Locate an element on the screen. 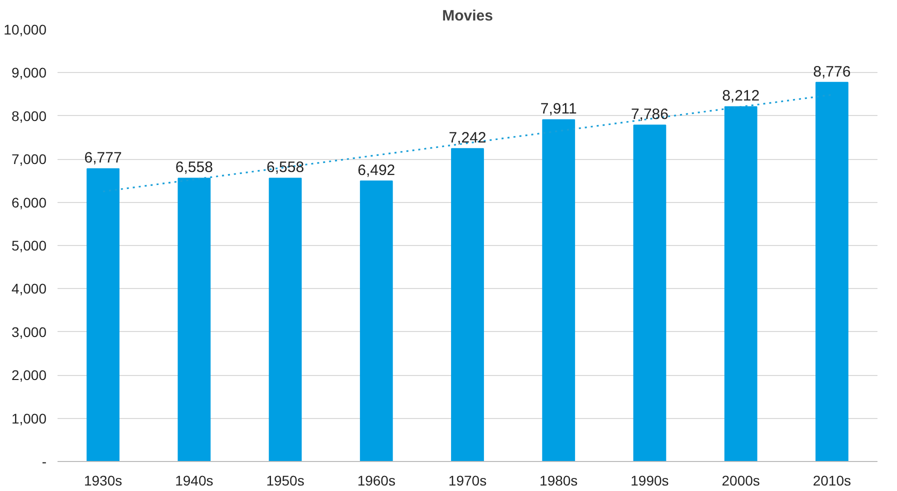  y-tick-label: 1,000 is located at coordinates (29, 418).